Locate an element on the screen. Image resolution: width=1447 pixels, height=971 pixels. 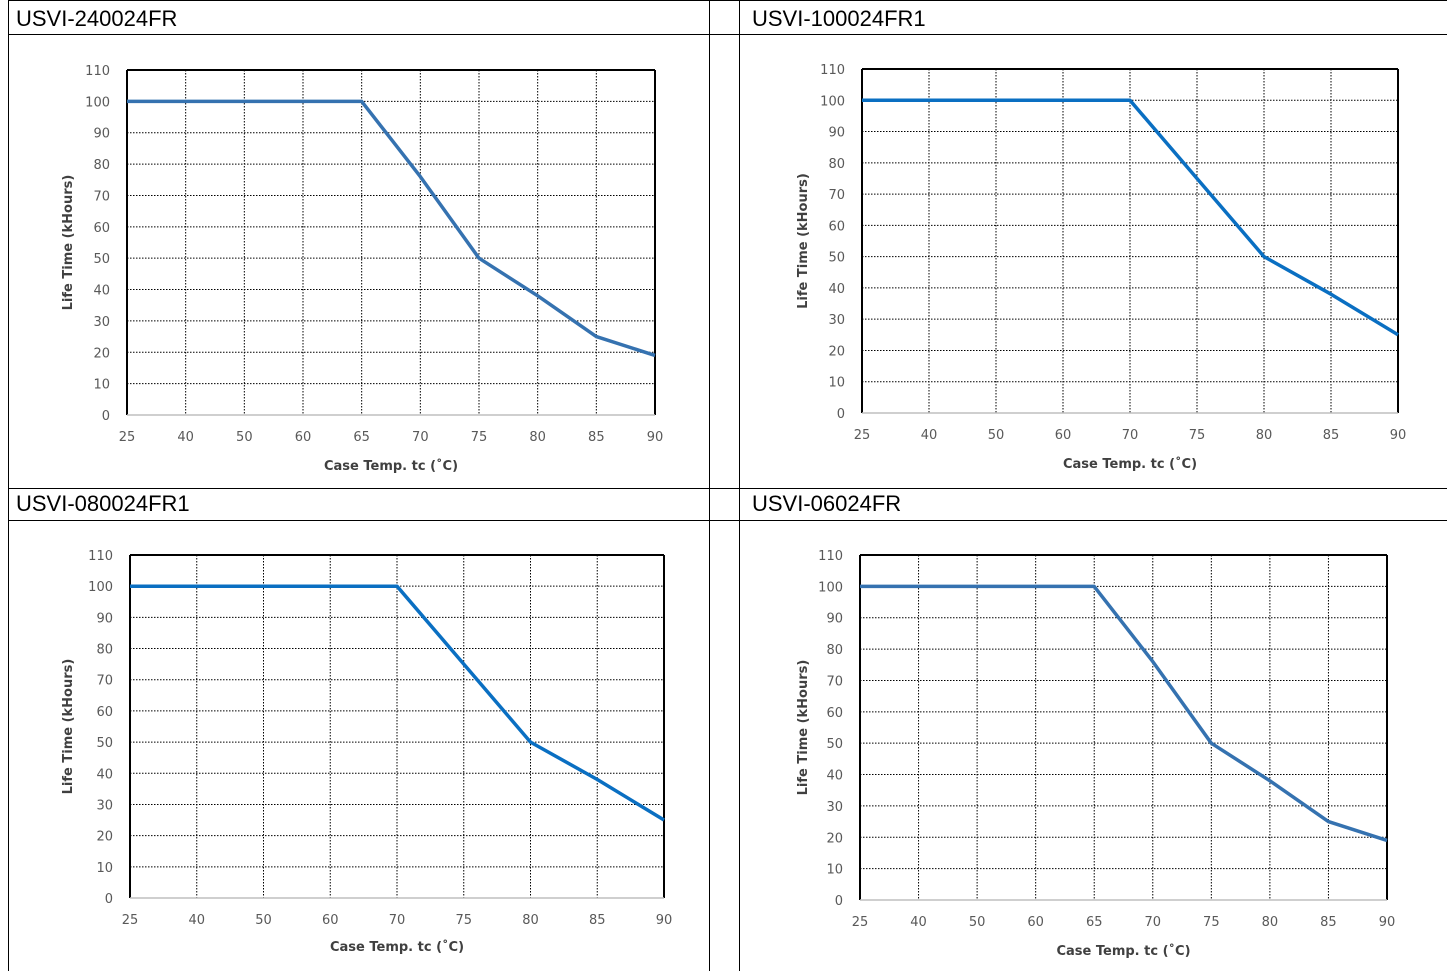
x-tick-label: 65 is located at coordinates (1094, 922).